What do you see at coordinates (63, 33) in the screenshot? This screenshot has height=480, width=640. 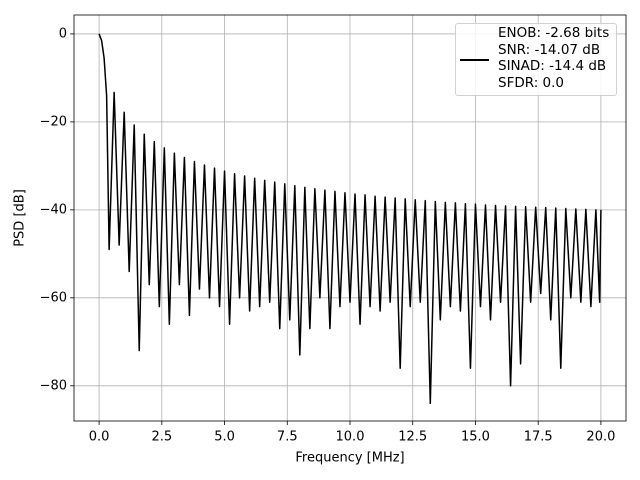 I see `y-tick-label: 0` at bounding box center [63, 33].